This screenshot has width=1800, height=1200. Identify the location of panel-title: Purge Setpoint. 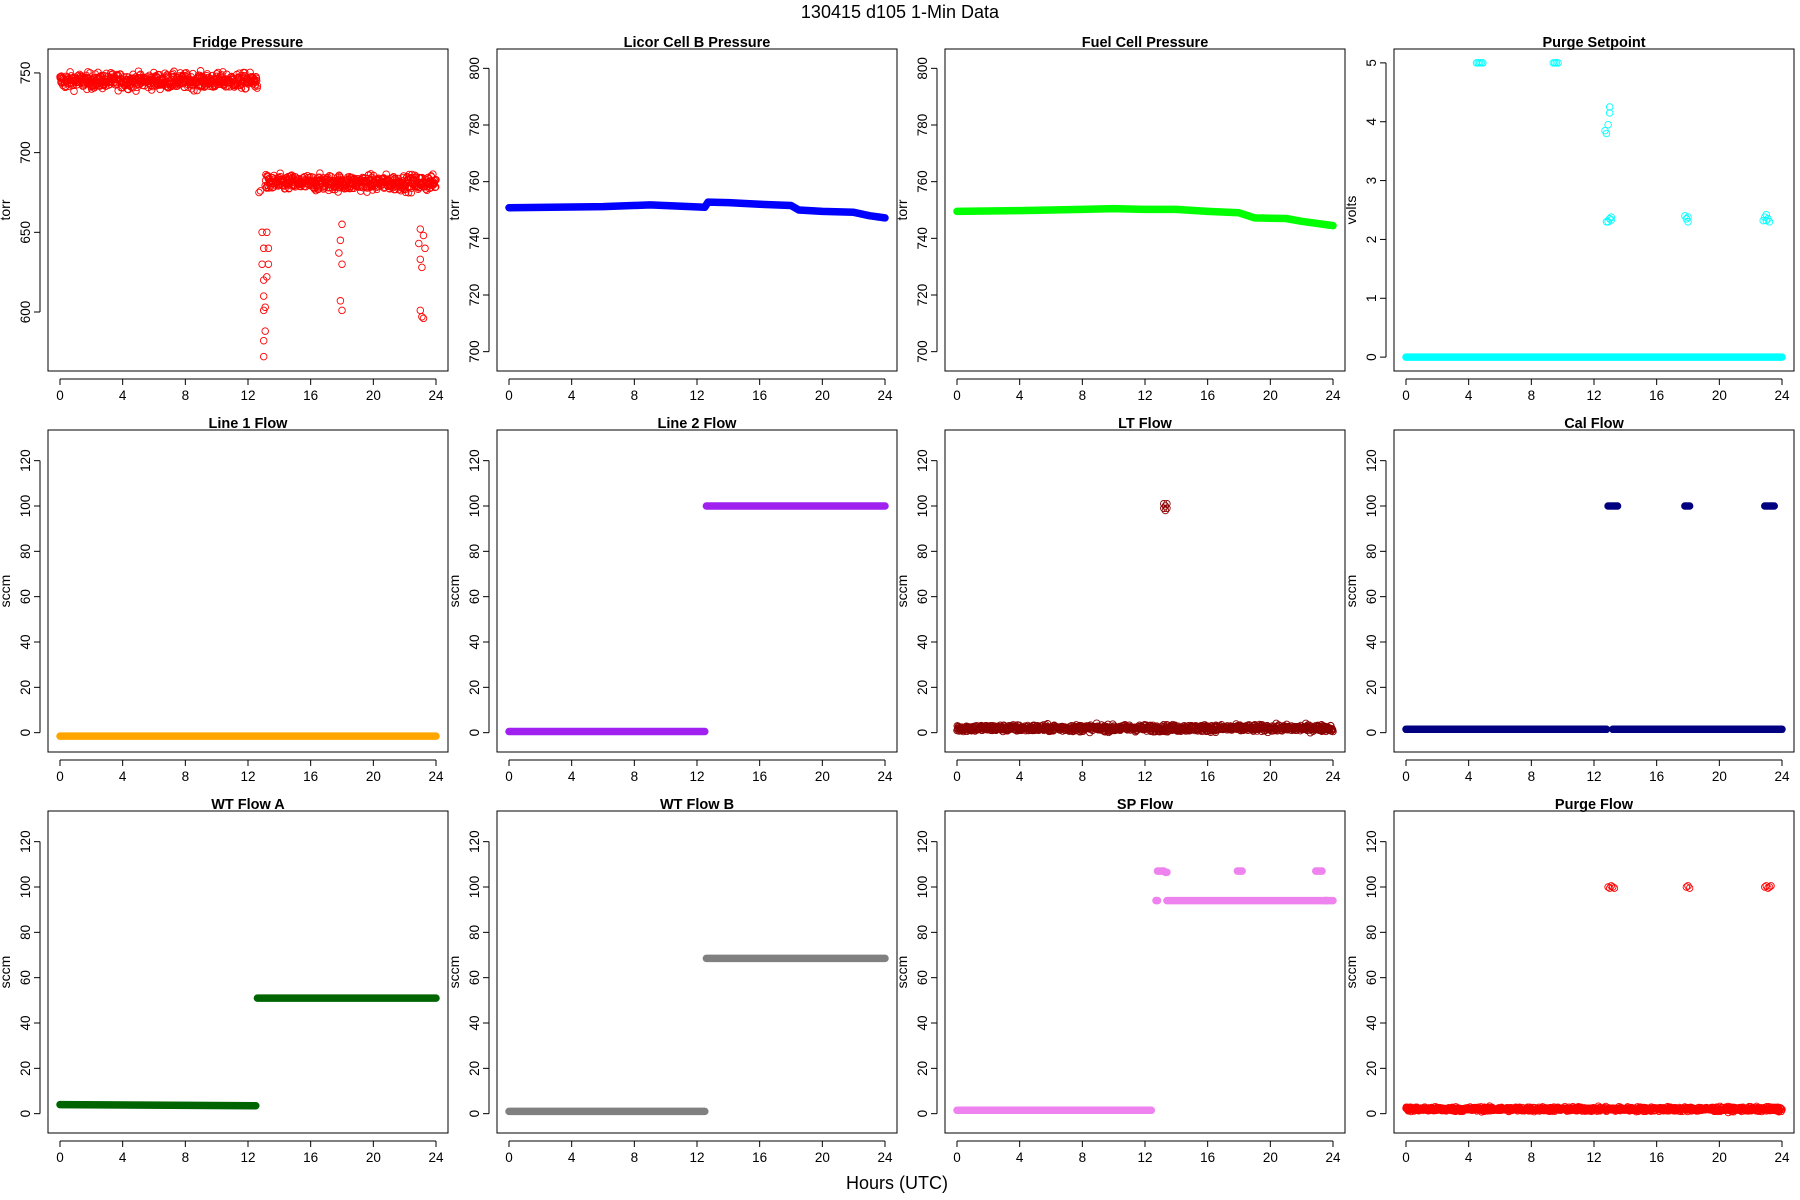
(1593, 43).